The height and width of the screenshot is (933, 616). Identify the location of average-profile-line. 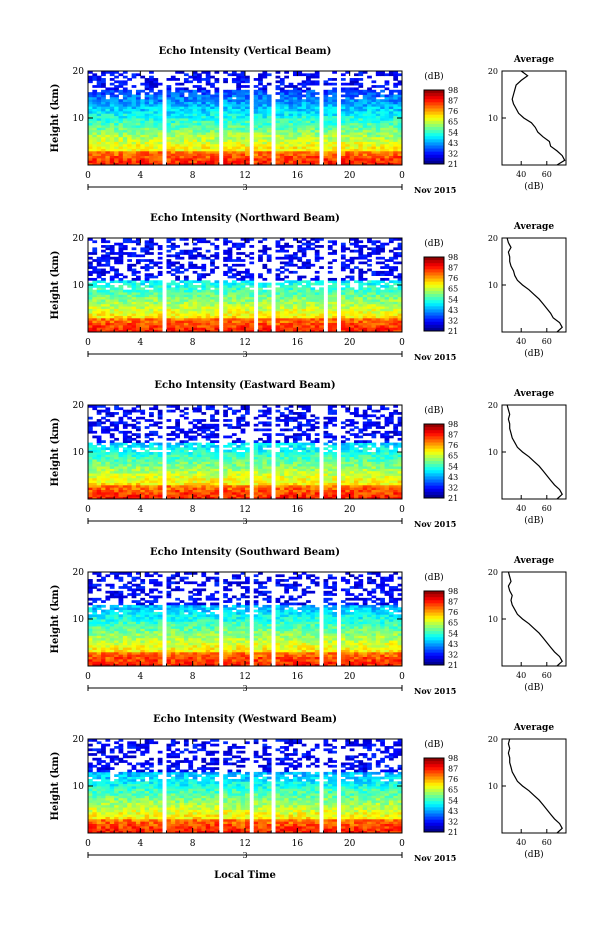
(538, 118).